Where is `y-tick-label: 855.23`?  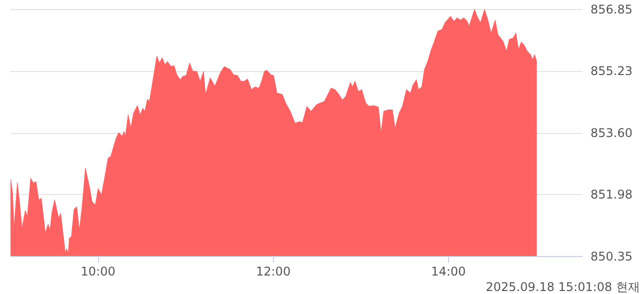 y-tick-label: 855.23 is located at coordinates (611, 71).